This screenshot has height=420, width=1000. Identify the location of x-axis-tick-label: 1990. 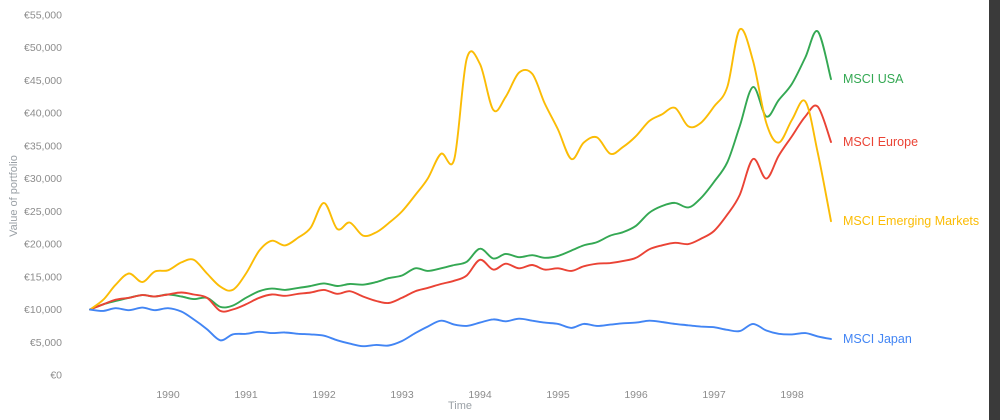
(168, 395).